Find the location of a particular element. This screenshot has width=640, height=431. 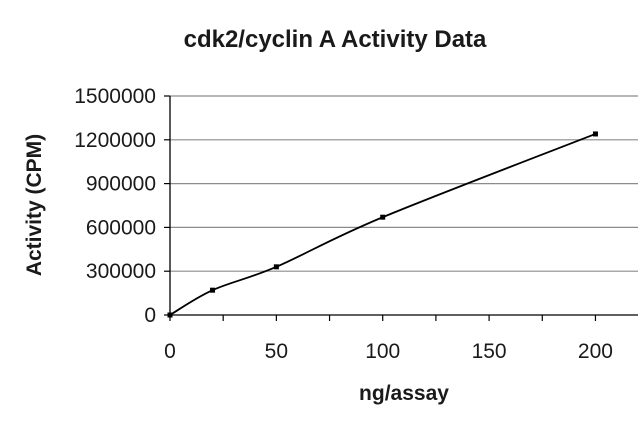

y-axis-label: Activity (CPM) is located at coordinates (34, 205).